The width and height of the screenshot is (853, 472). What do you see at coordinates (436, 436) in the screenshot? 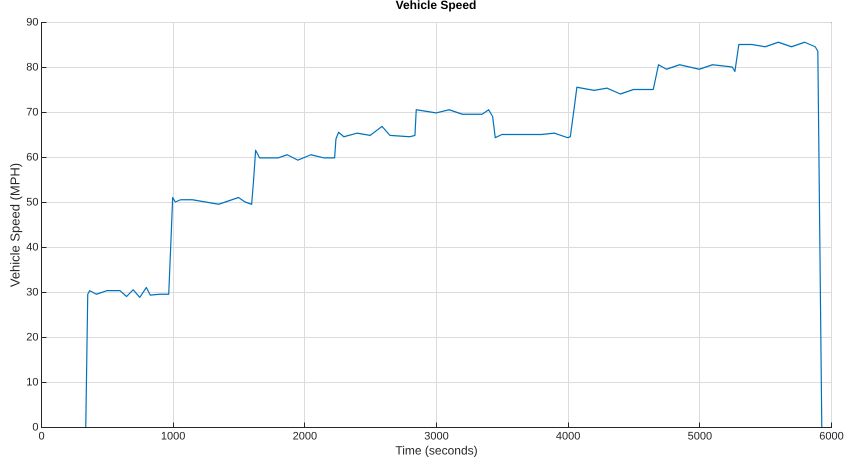
I see `x-tick-label: 3000` at bounding box center [436, 436].